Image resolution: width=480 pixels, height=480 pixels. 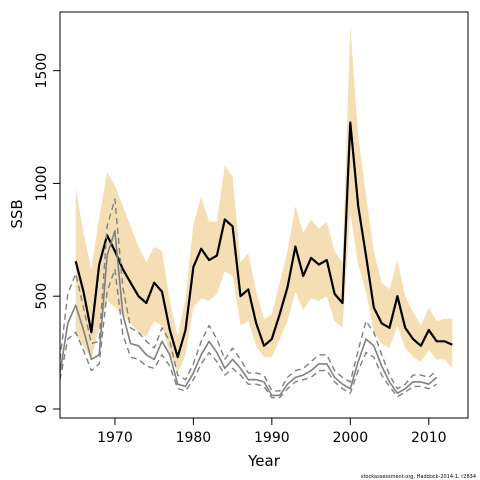 What do you see at coordinates (194, 438) in the screenshot?
I see `x-tick-label-1980: 1980` at bounding box center [194, 438].